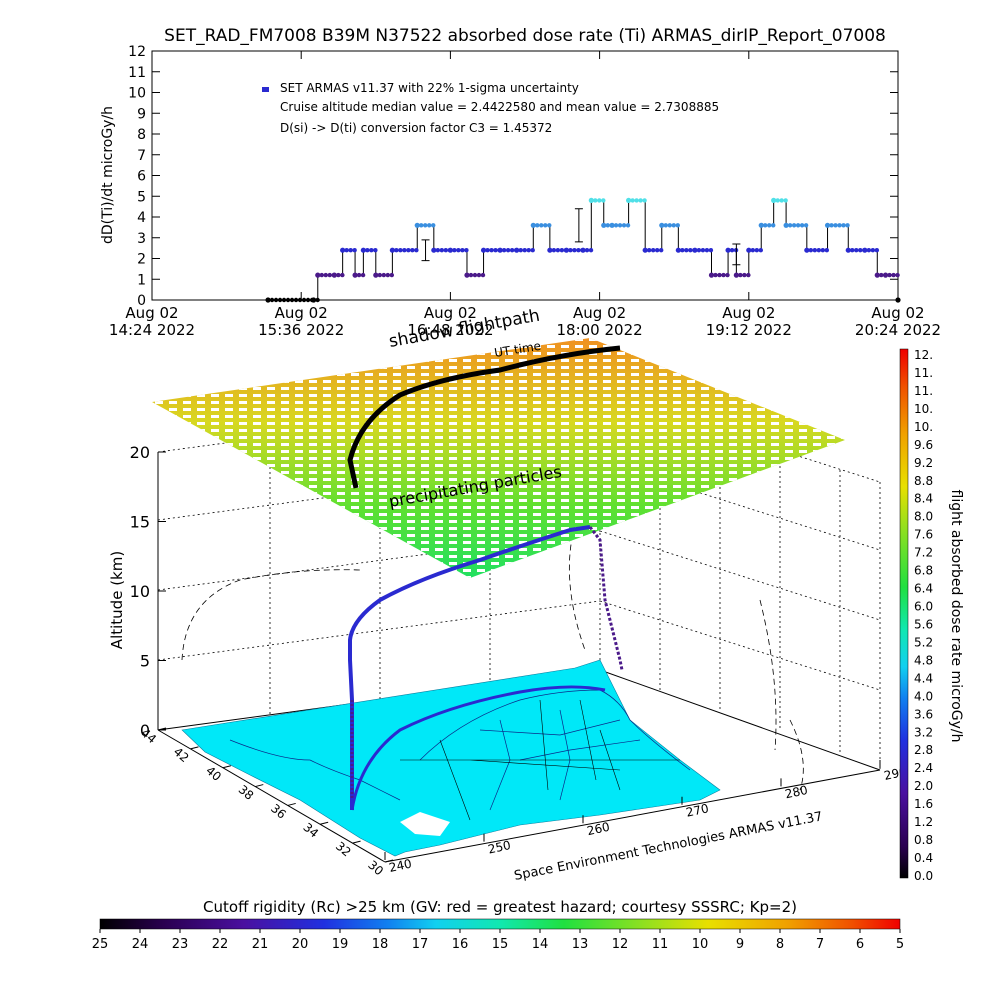 The image size is (1000, 1000). What do you see at coordinates (141, 280) in the screenshot?
I see `y-tick-label: 1` at bounding box center [141, 280].